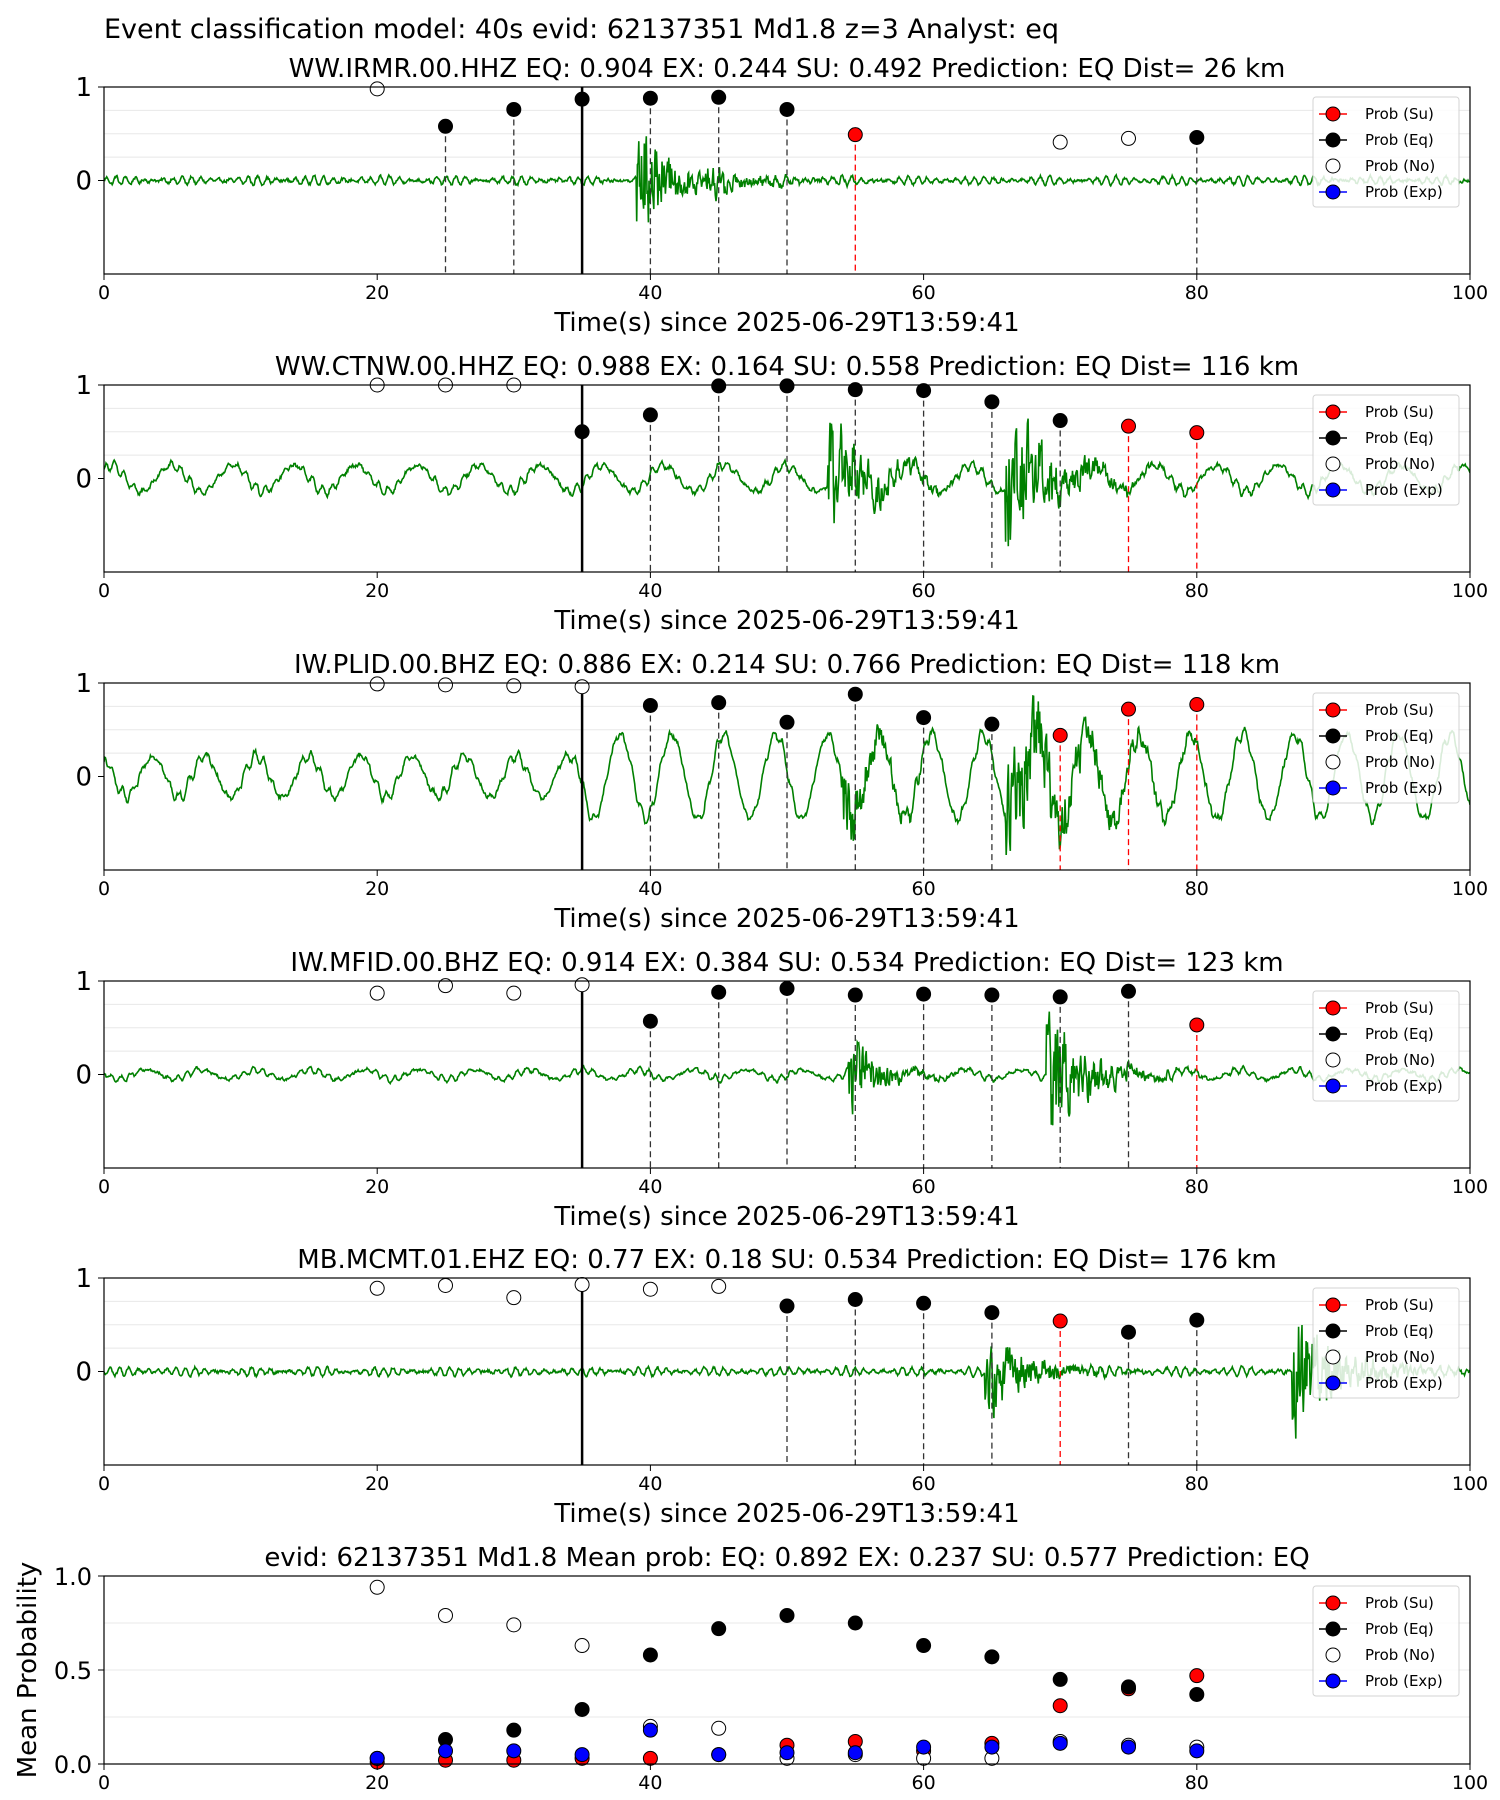 This screenshot has width=1500, height=1800. I want to click on panel-3-xtick-label: 100, so click(1470, 889).